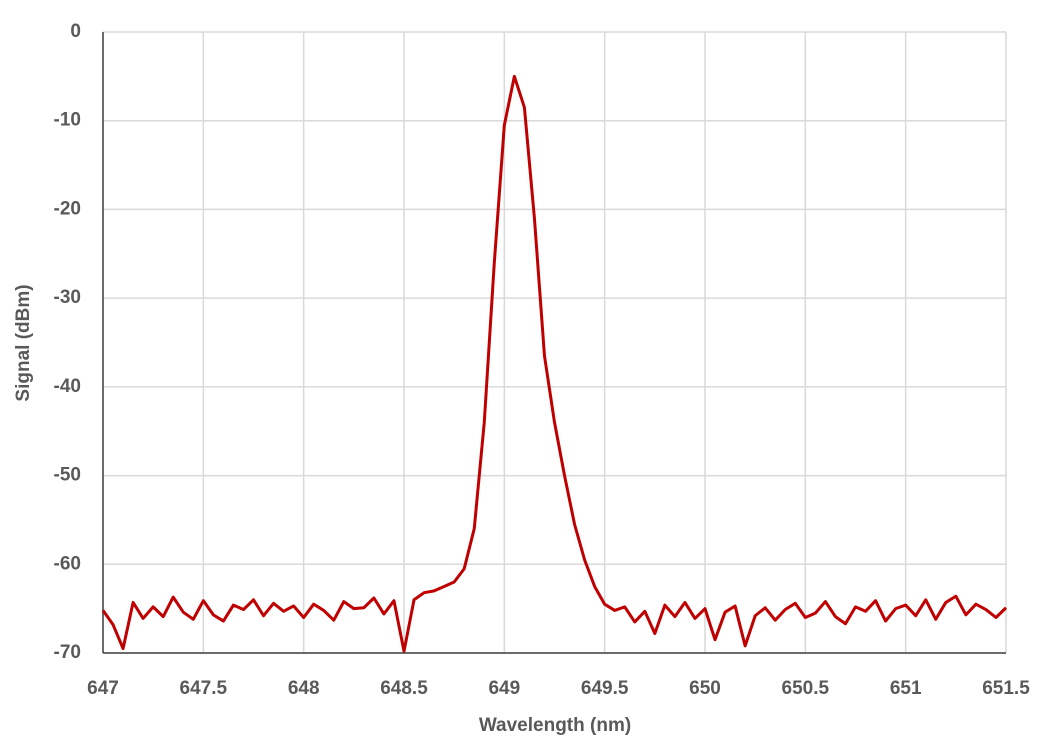 The image size is (1047, 752). What do you see at coordinates (806, 688) in the screenshot?
I see `x-tick-label: 650.5` at bounding box center [806, 688].